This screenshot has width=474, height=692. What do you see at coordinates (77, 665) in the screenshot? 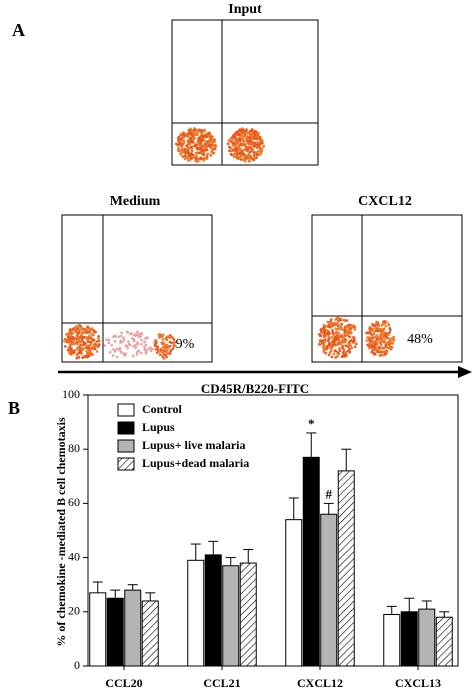
I see `y-tick-label: 0` at bounding box center [77, 665].